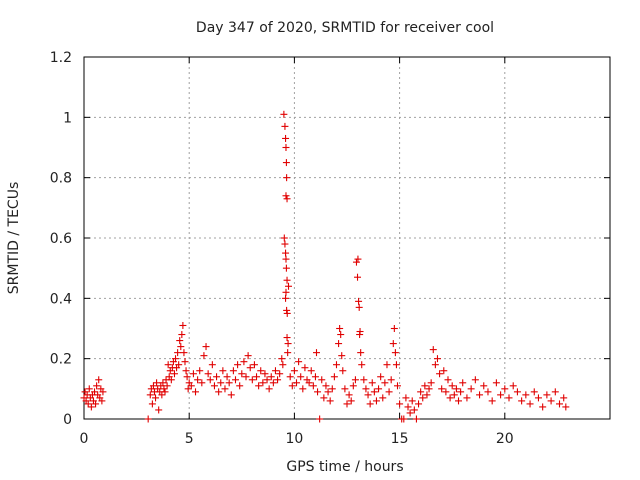 The width and height of the screenshot is (640, 480). What do you see at coordinates (294, 439) in the screenshot?
I see `x-tick-label: 10` at bounding box center [294, 439].